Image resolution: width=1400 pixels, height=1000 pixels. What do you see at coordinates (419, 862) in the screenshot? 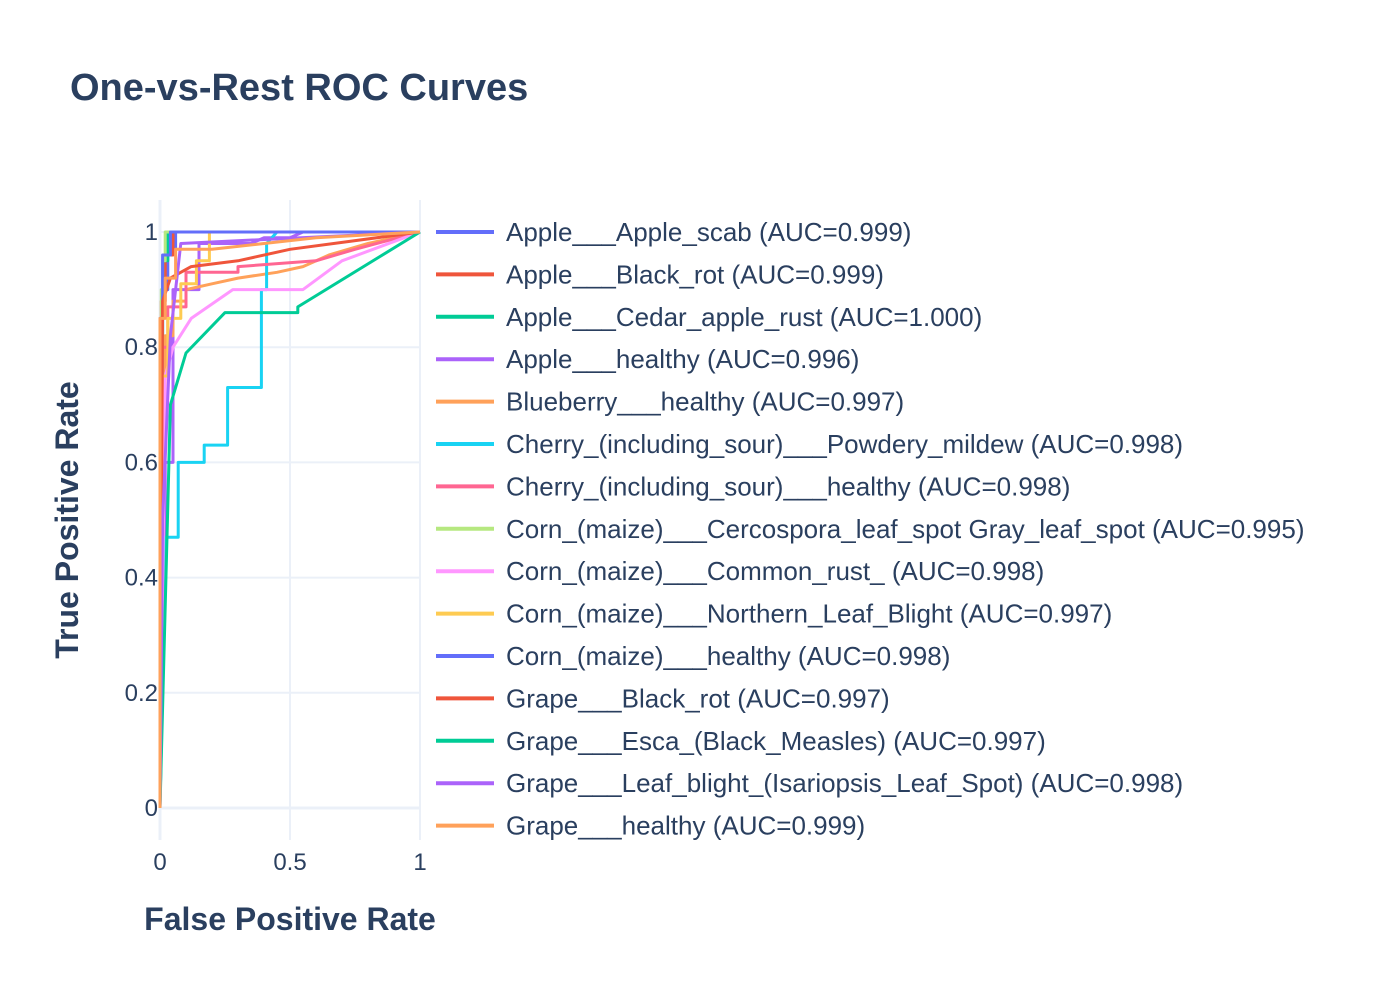
I see `x-tick-label: 1` at bounding box center [419, 862].